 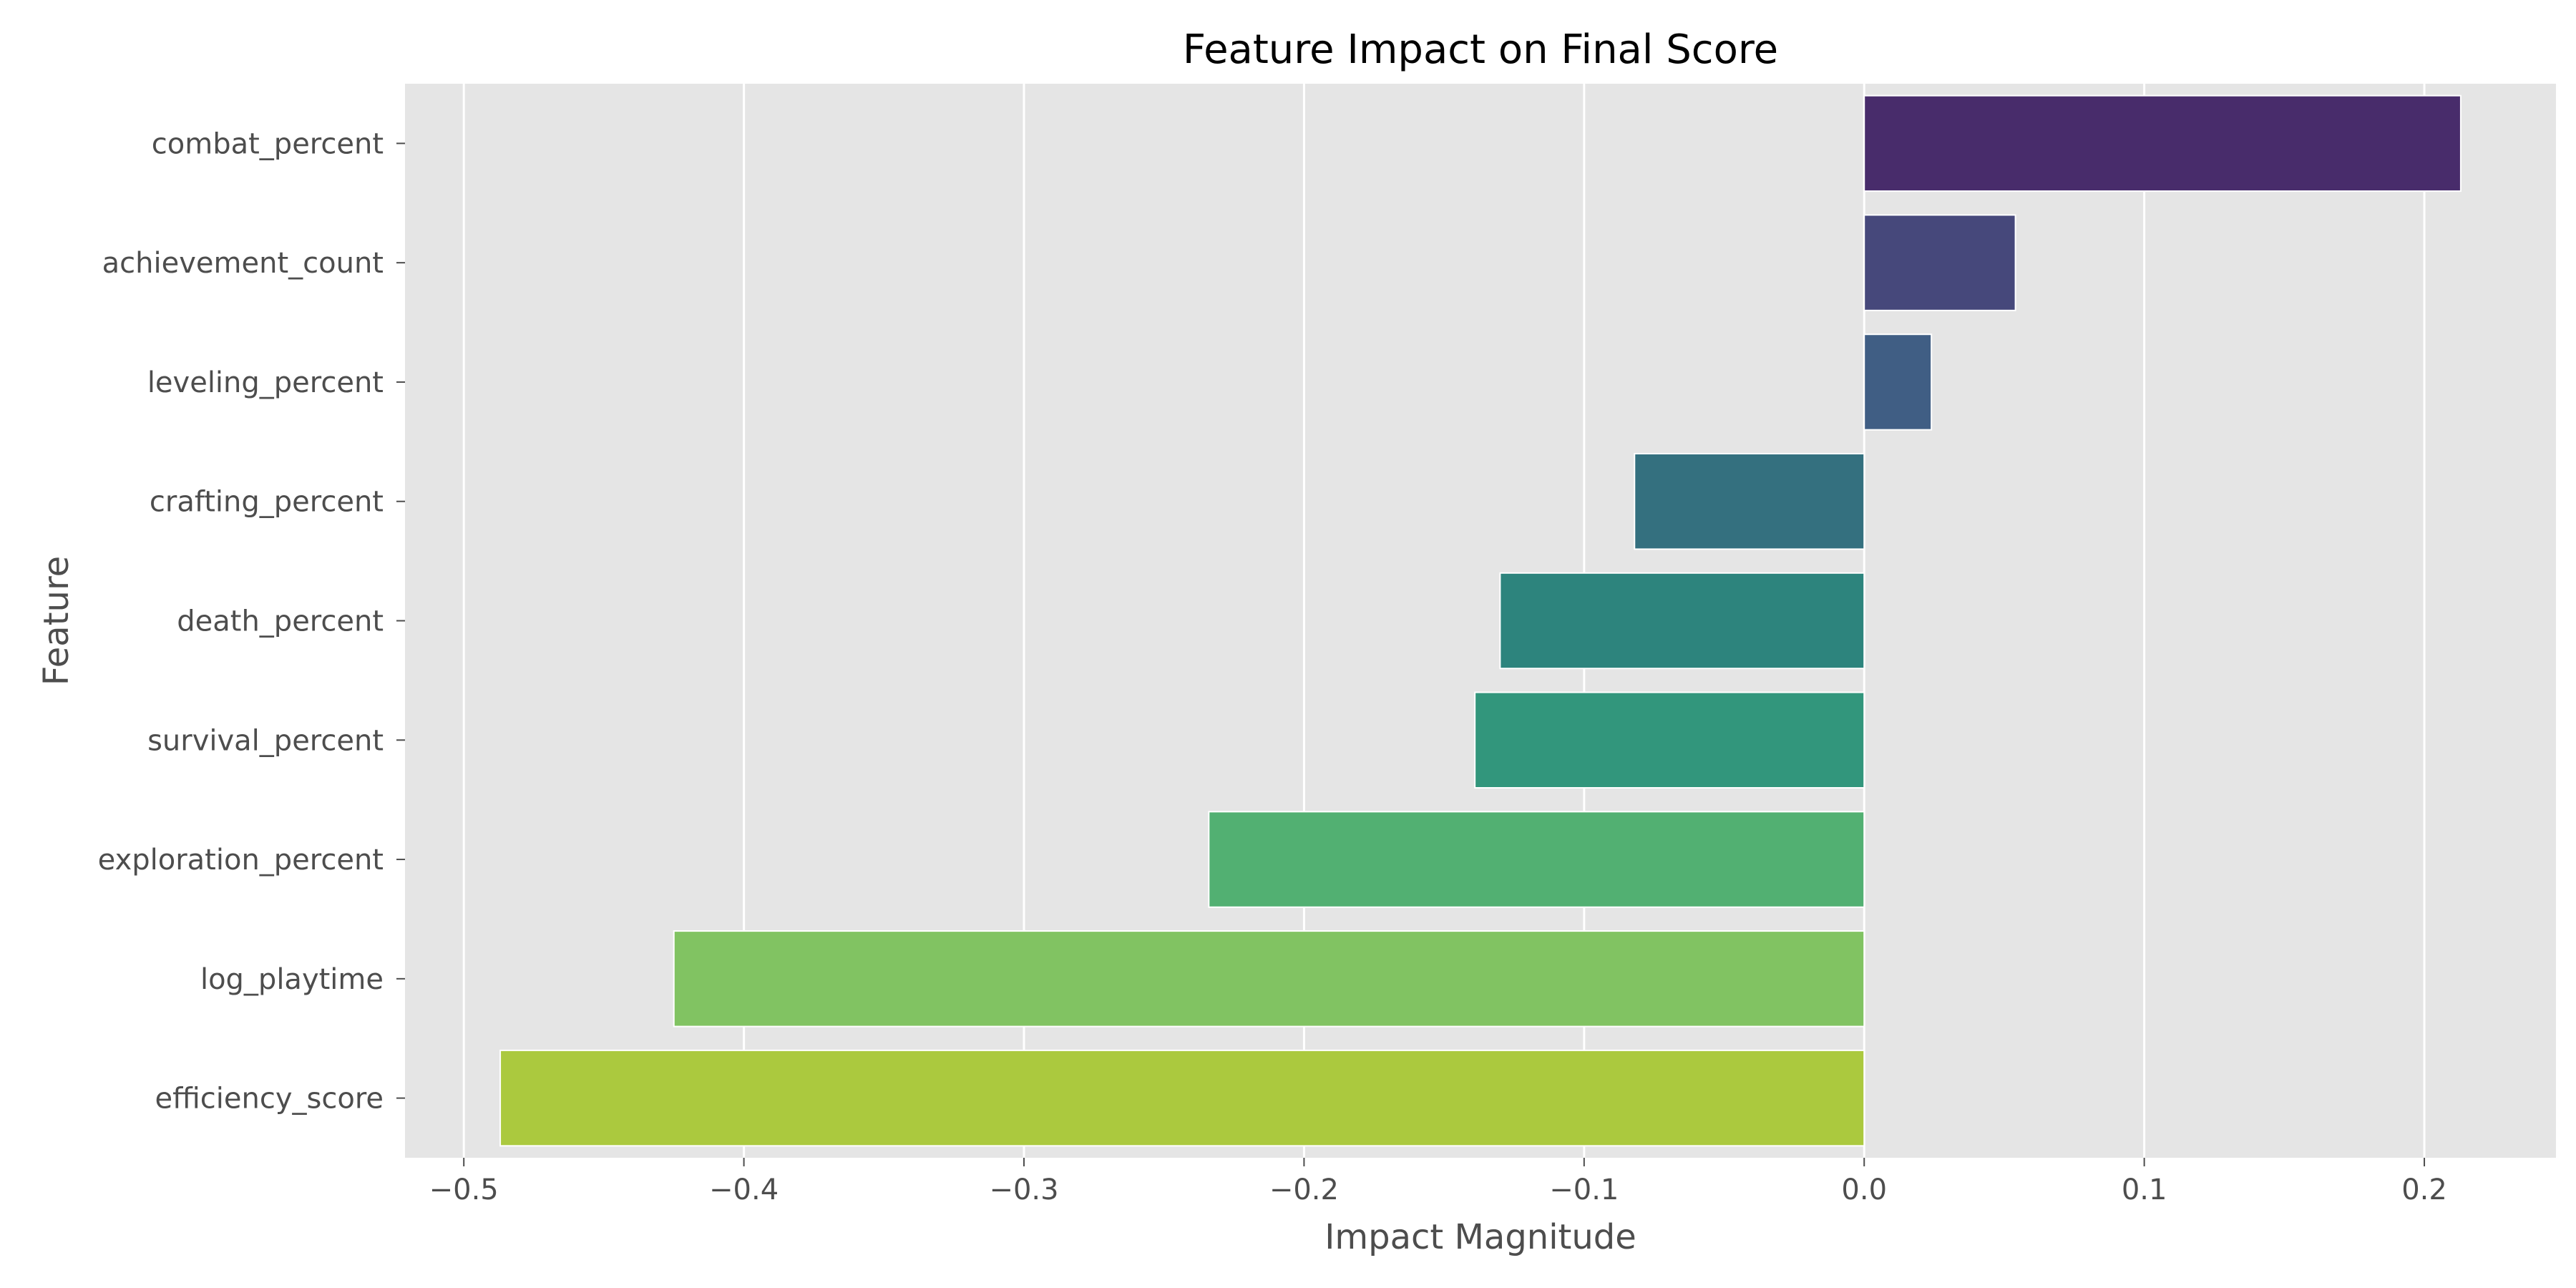 I want to click on x-tick-label: 0.0, so click(x=1864, y=1190).